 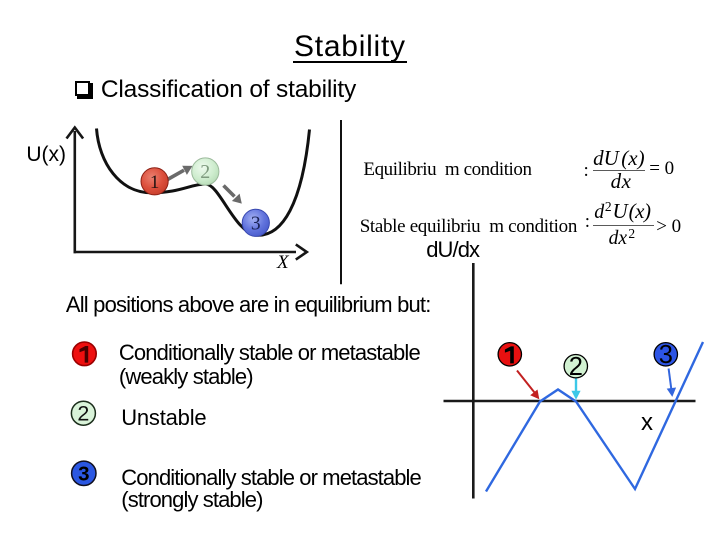 I want to click on svg-text: 1, so click(x=155, y=182).